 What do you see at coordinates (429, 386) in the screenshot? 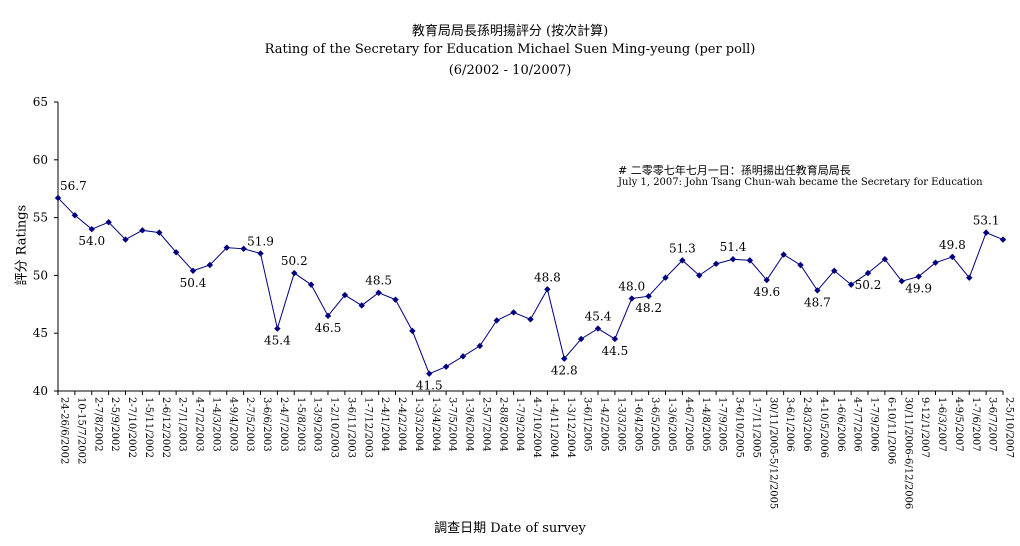
I see `data-label: 41.5` at bounding box center [429, 386].